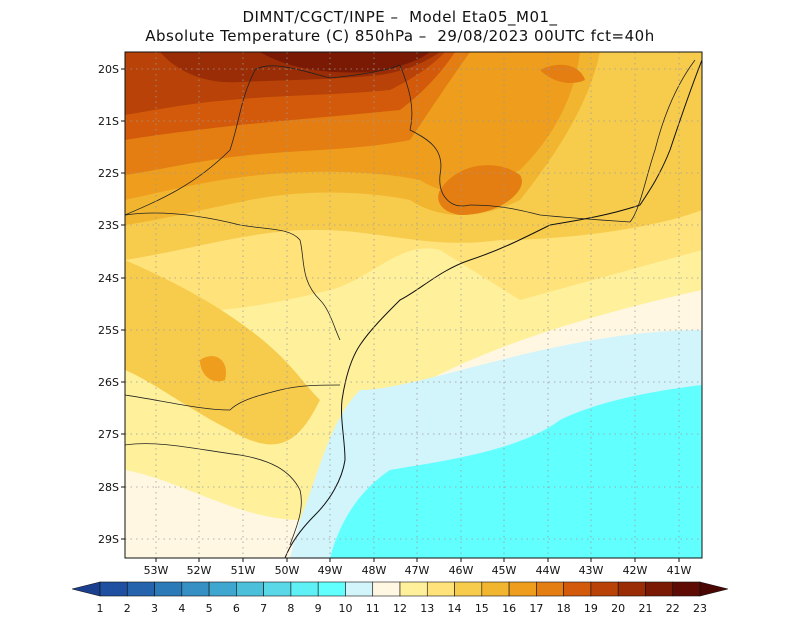 This screenshot has width=800, height=618. What do you see at coordinates (181, 608) in the screenshot?
I see `colorbar-label: 4` at bounding box center [181, 608].